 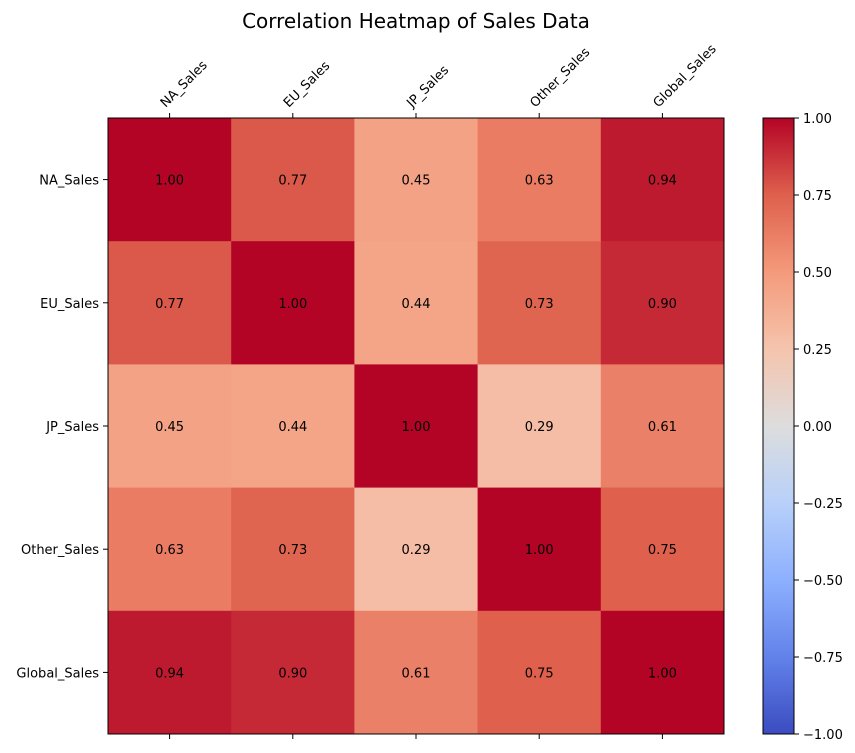 I want to click on colorbar-tick-label: 0.00, so click(x=817, y=427).